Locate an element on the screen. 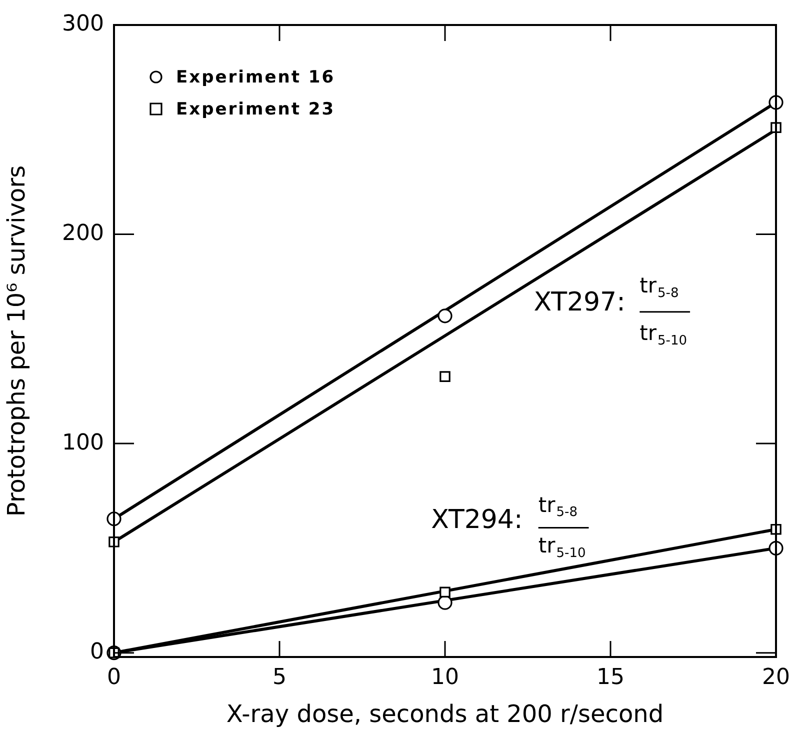 Image resolution: width=798 pixels, height=734 pixels. x-tick-label: 15 is located at coordinates (610, 677).